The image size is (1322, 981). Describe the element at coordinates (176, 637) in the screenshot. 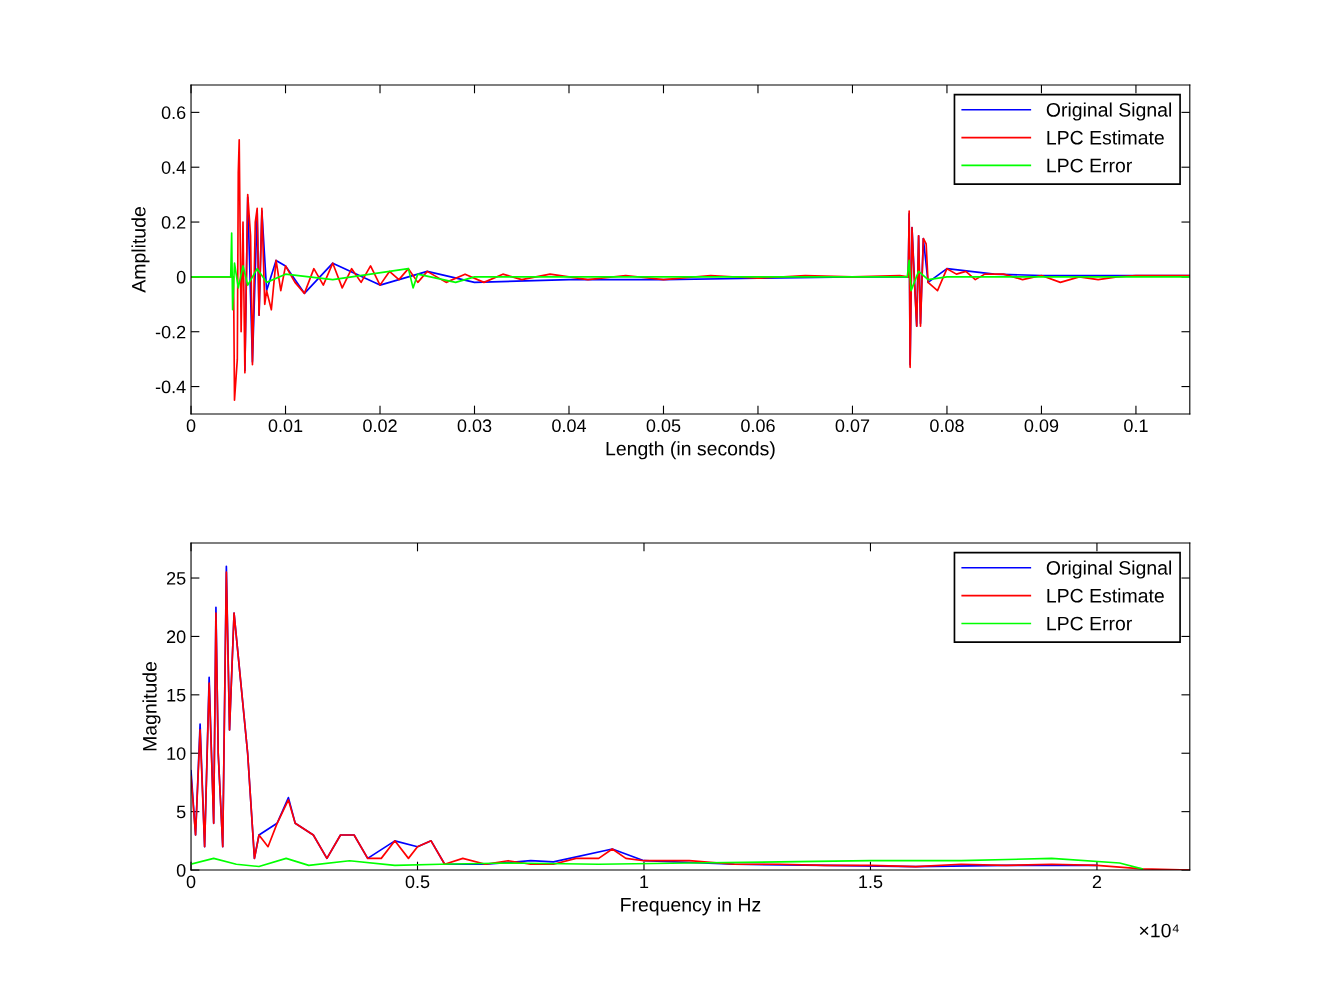

I see `y-tick-label: 20` at that location.